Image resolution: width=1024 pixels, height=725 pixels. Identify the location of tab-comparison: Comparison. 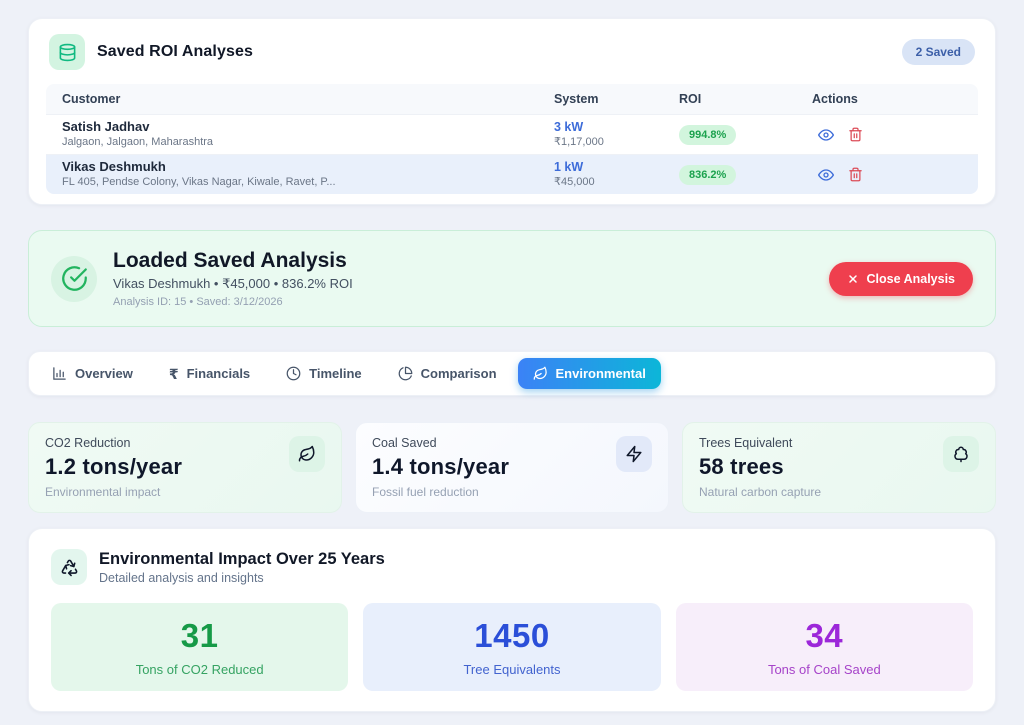
(447, 373).